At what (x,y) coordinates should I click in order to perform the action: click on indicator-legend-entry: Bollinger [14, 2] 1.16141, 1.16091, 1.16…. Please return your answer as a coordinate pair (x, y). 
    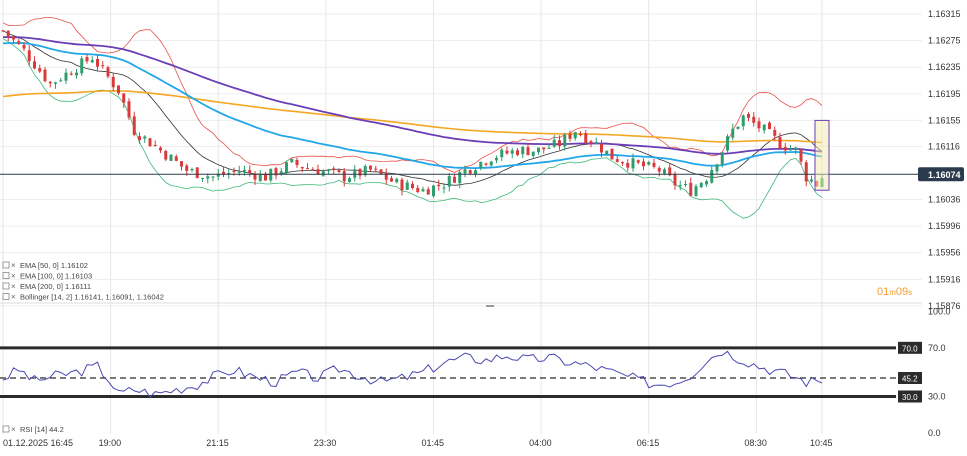
    Looking at the image, I should click on (92, 297).